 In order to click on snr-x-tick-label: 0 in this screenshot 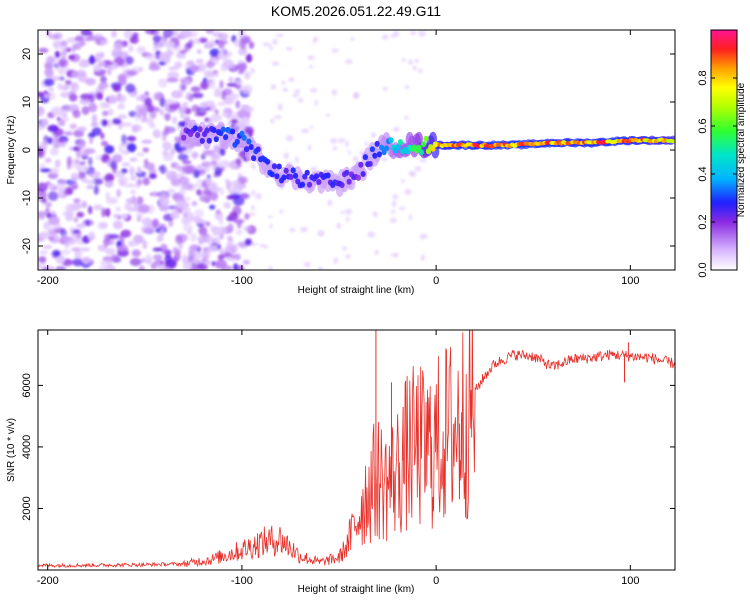, I will do `click(436, 581)`.